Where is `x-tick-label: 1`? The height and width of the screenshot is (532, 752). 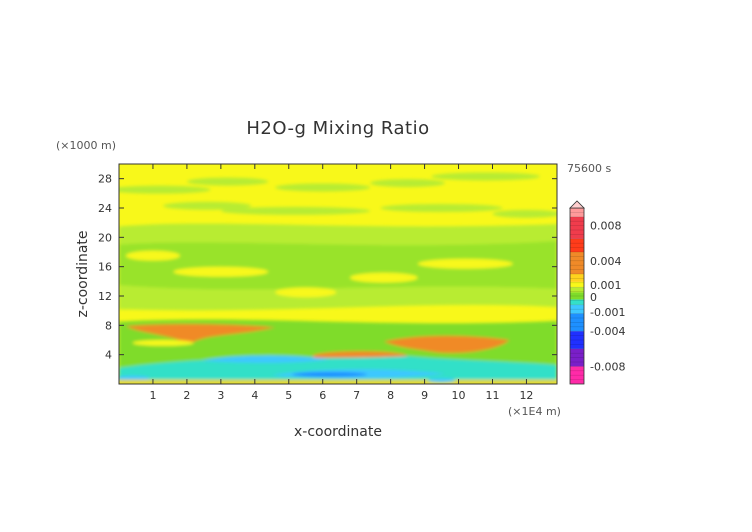
x-tick-label: 1 is located at coordinates (152, 395).